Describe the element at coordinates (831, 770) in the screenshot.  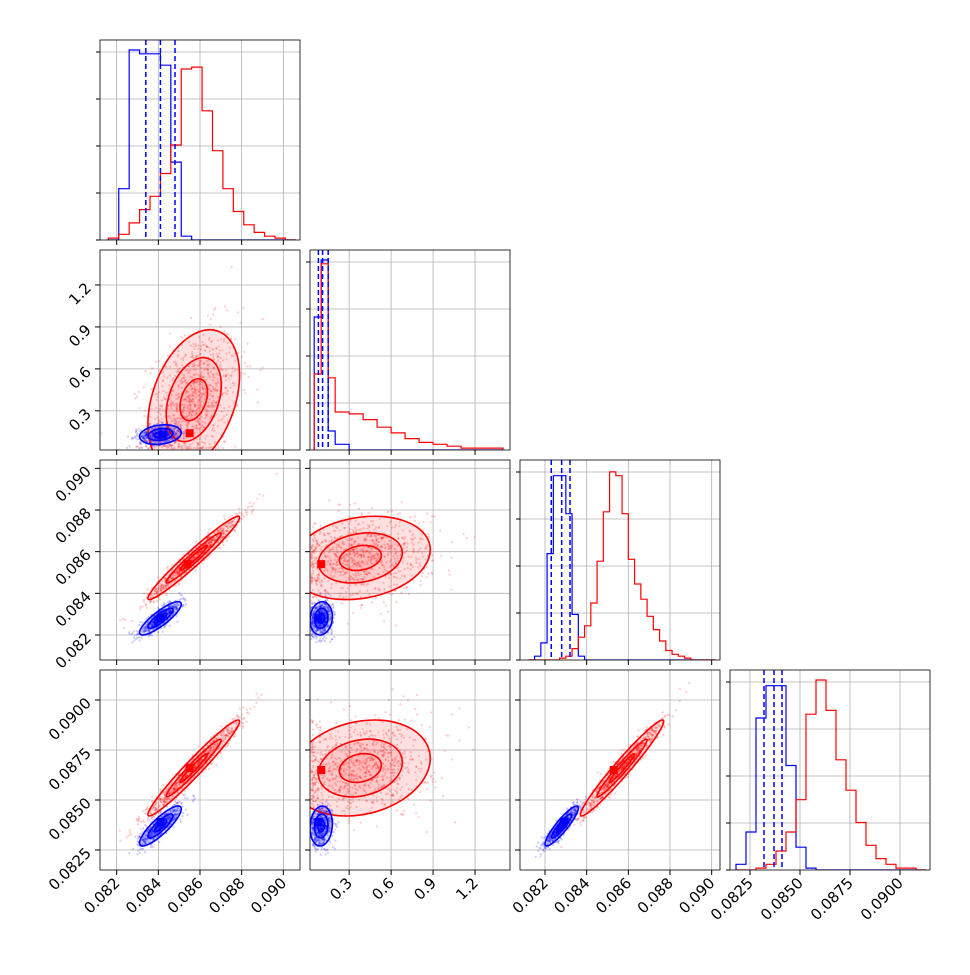
I see `histogram-plot-area` at that location.